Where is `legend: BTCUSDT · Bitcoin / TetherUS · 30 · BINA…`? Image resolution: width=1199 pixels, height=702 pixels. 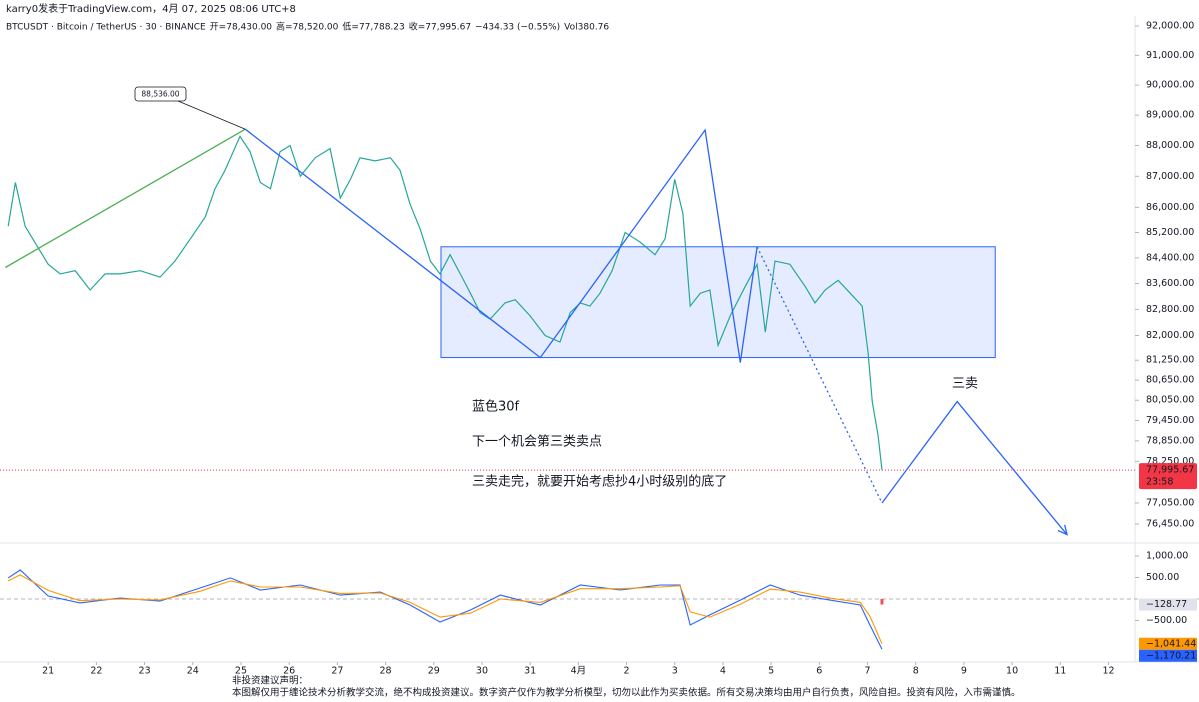 legend: BTCUSDT · Bitcoin / TetherUS · 30 · BINA… is located at coordinates (307, 27).